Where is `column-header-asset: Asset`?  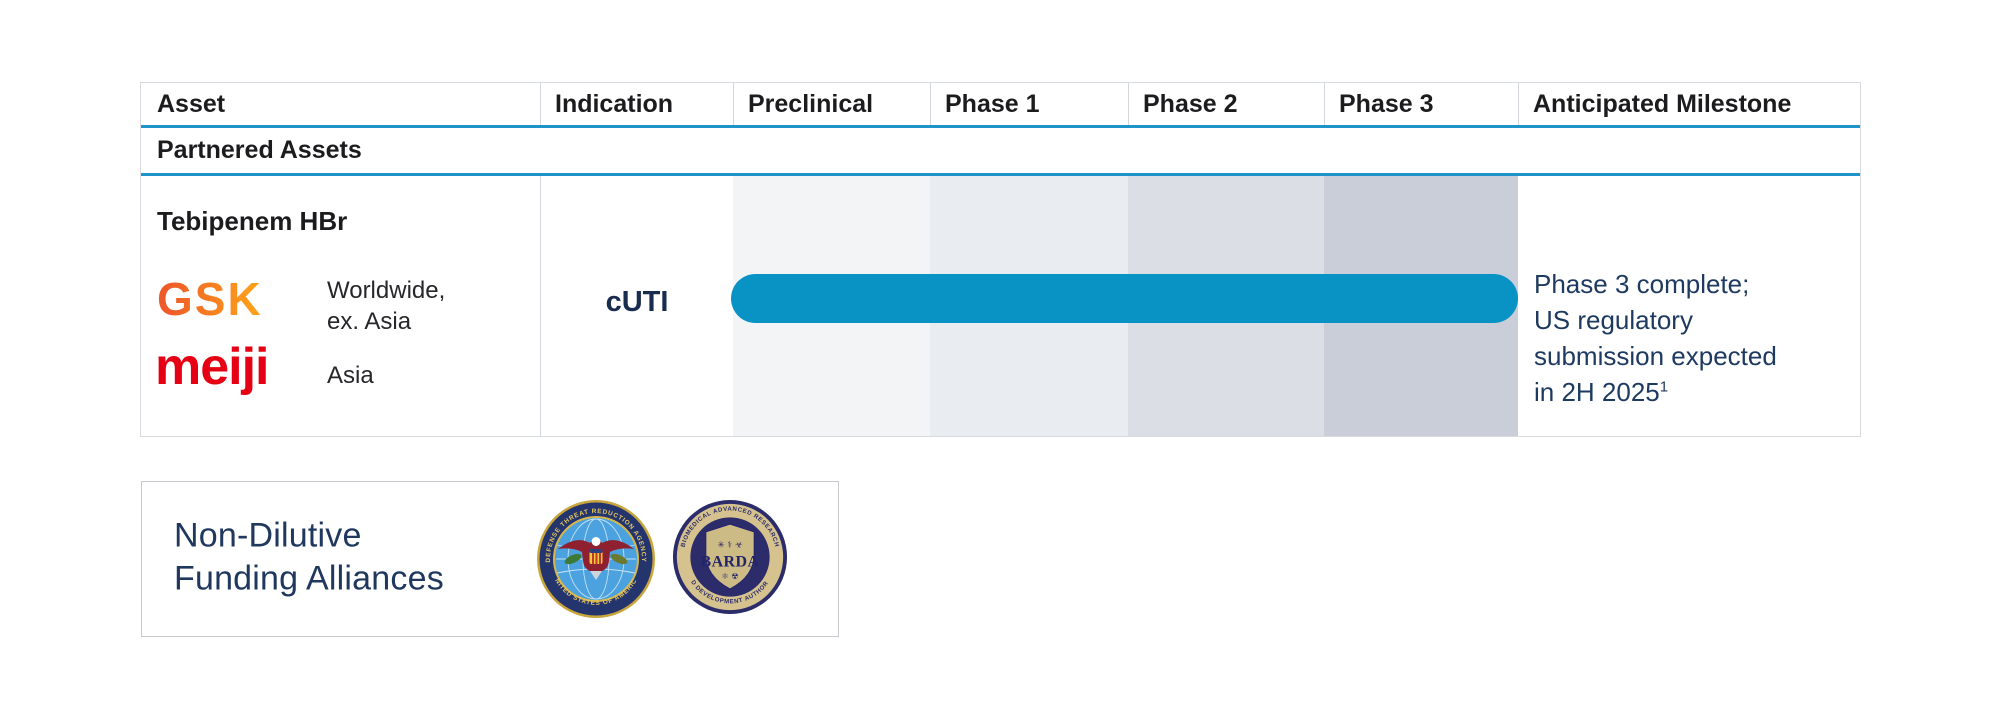
column-header-asset: Asset is located at coordinates (191, 103).